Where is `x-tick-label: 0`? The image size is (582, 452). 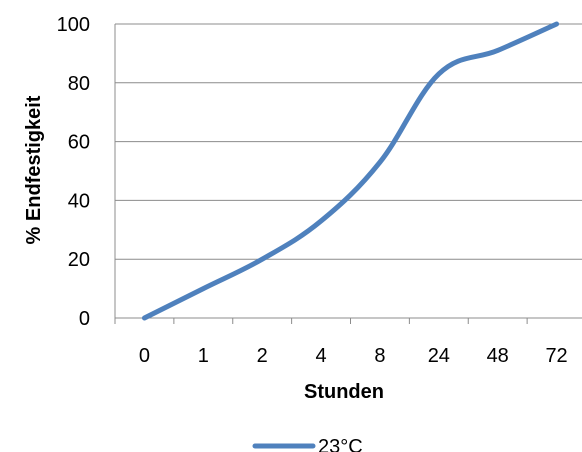 x-tick-label: 0 is located at coordinates (144, 356).